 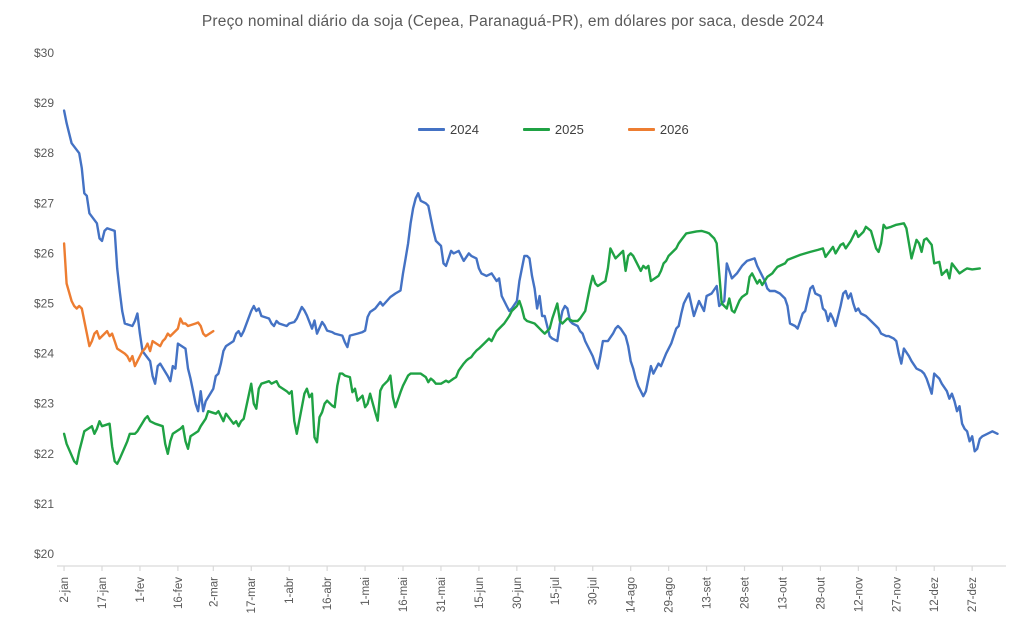 I want to click on x-tick-label: 16-mai, so click(x=404, y=594).